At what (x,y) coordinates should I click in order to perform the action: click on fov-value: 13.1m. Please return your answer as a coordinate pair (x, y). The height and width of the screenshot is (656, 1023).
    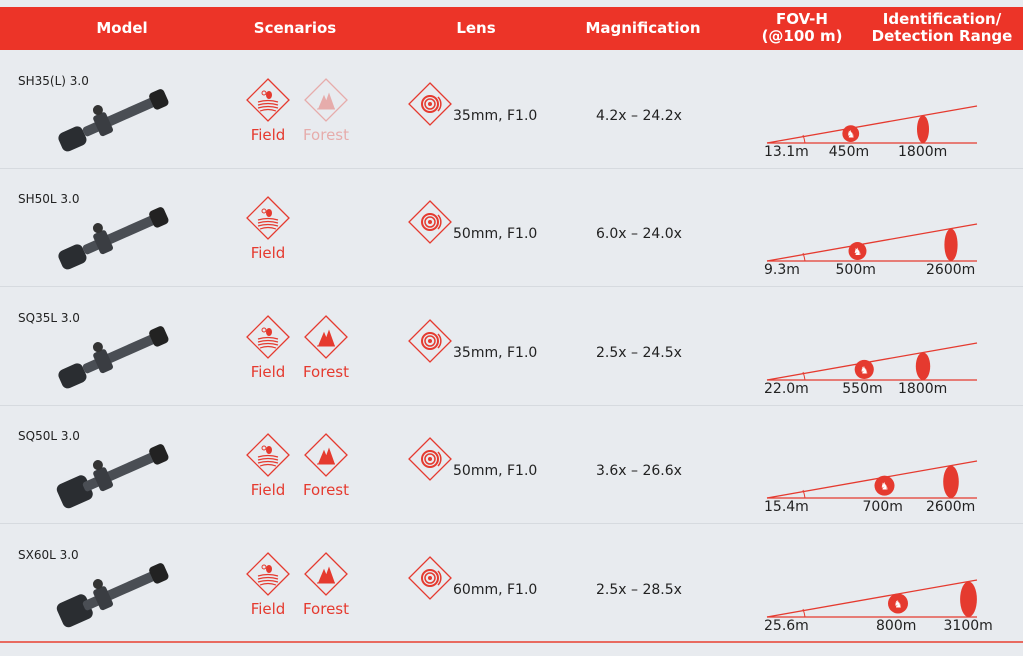
    Looking at the image, I should click on (786, 152).